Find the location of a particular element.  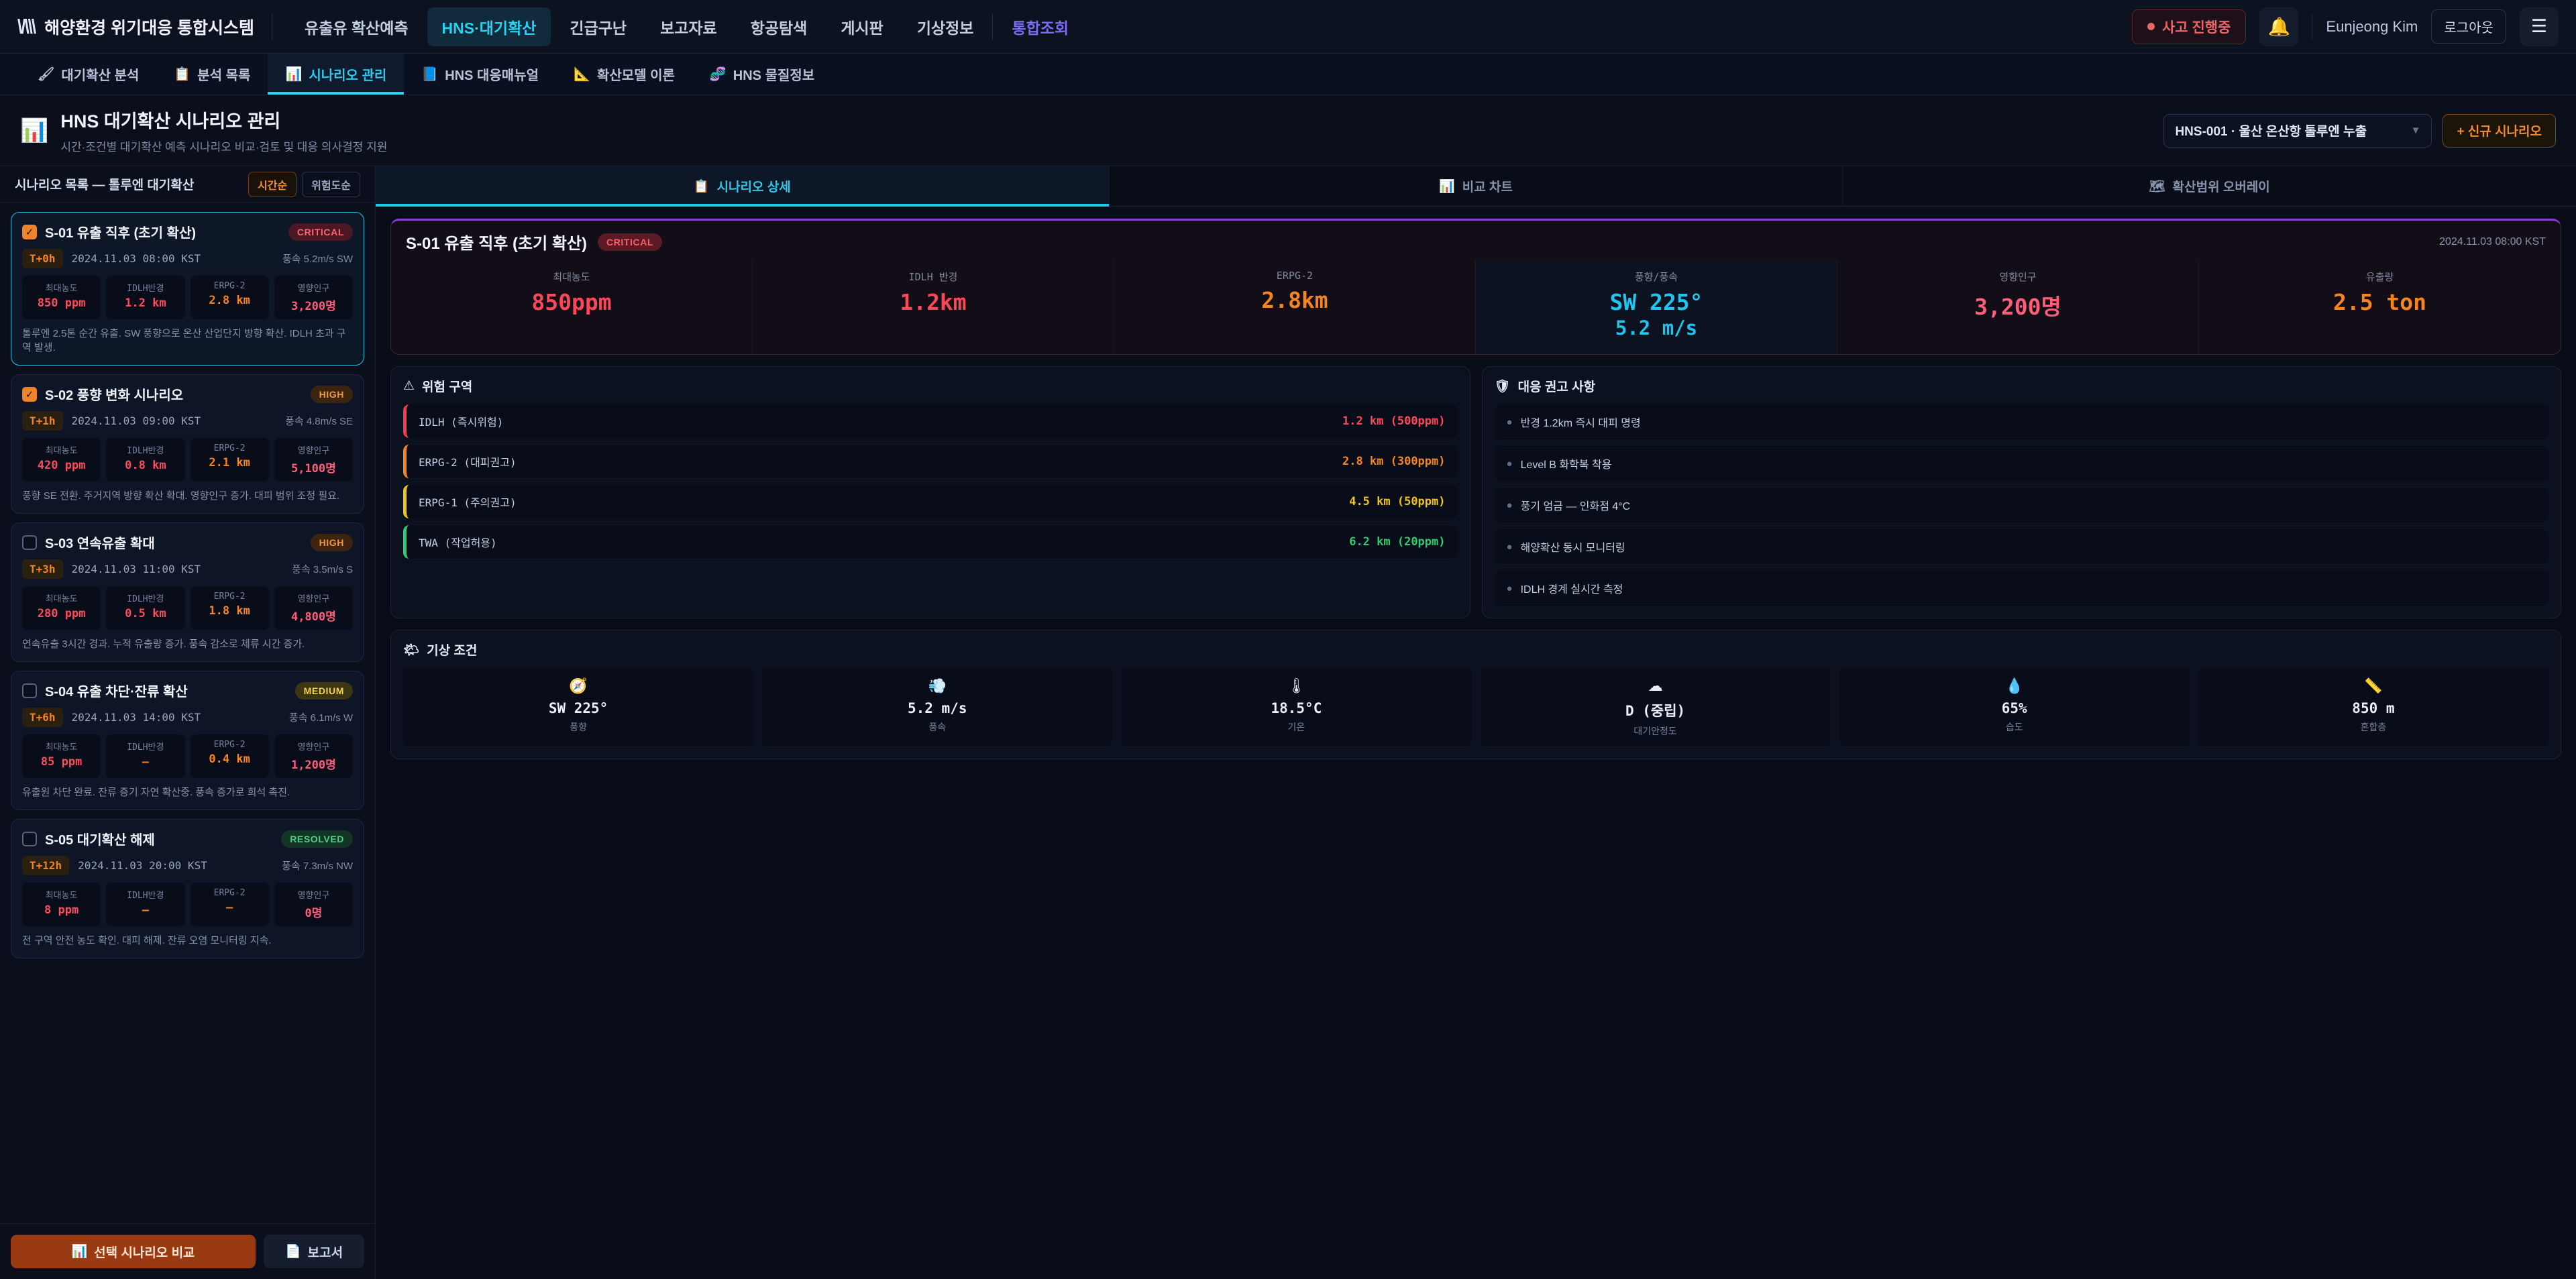

recommendations-header: 🛡 대응 권고 사항 is located at coordinates (2022, 386).